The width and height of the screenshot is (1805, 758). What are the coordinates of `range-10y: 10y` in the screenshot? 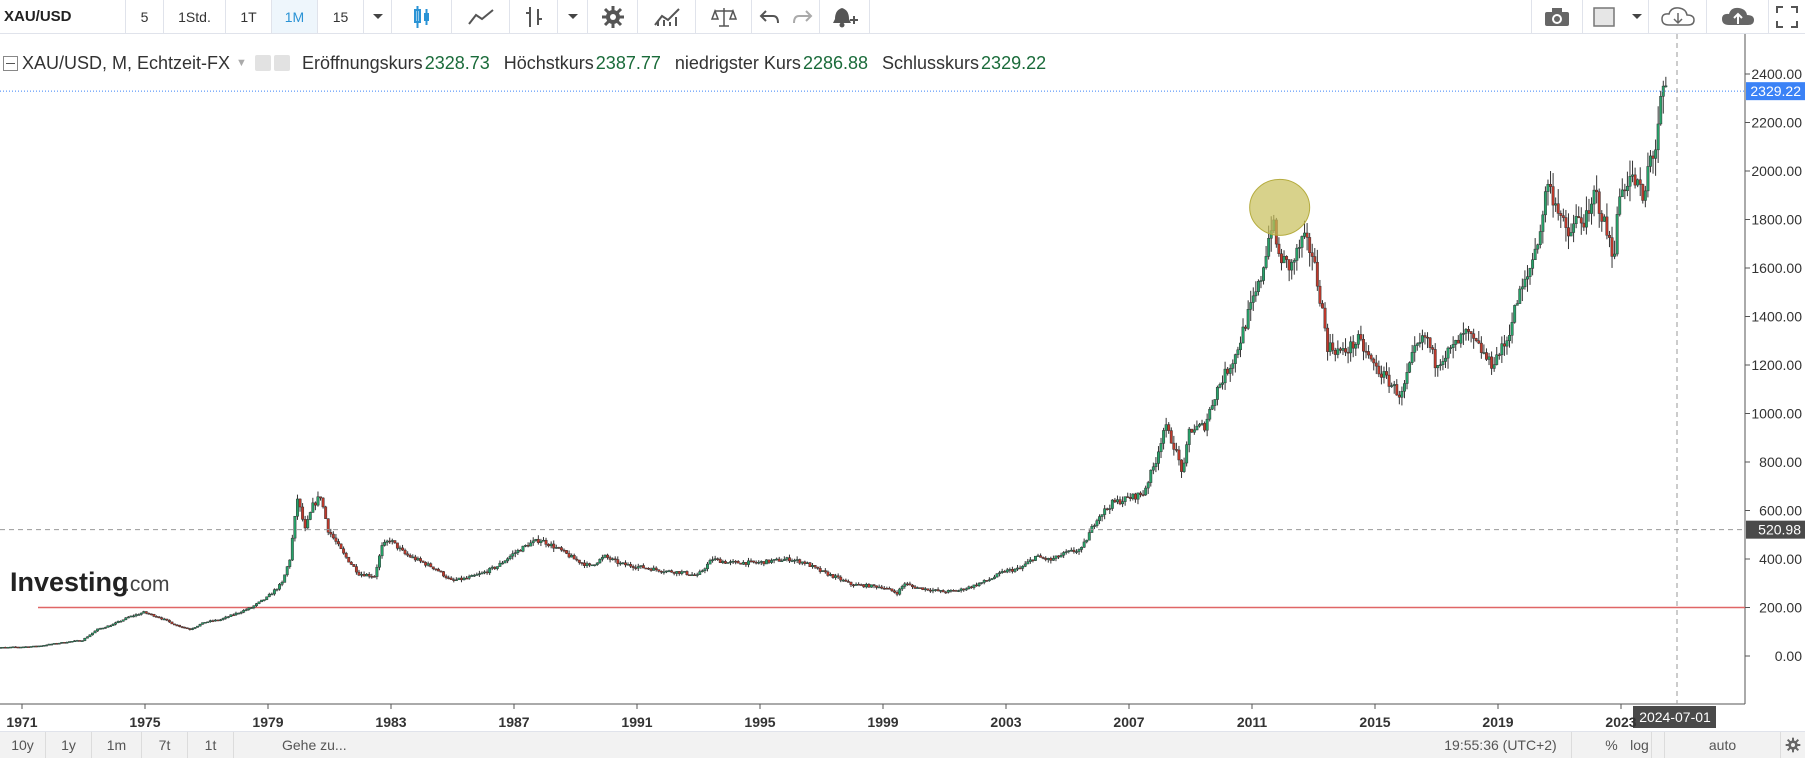 It's located at (23, 745).